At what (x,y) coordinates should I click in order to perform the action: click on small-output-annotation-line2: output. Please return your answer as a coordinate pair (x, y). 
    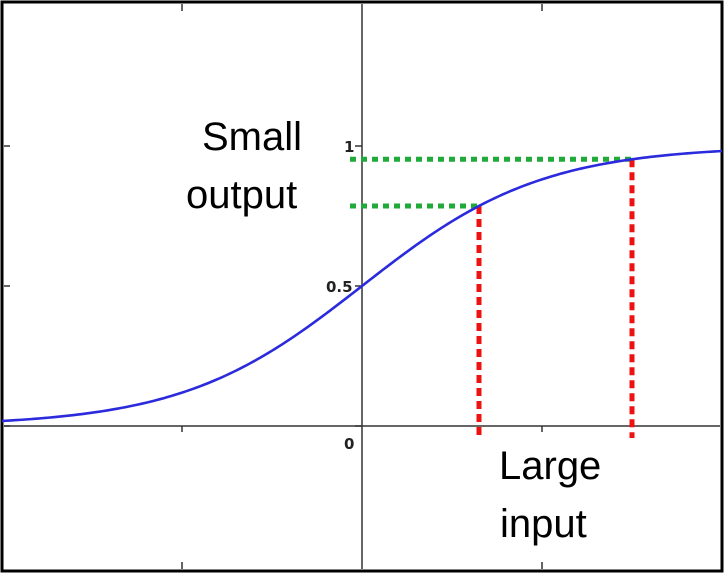
    Looking at the image, I should click on (241, 195).